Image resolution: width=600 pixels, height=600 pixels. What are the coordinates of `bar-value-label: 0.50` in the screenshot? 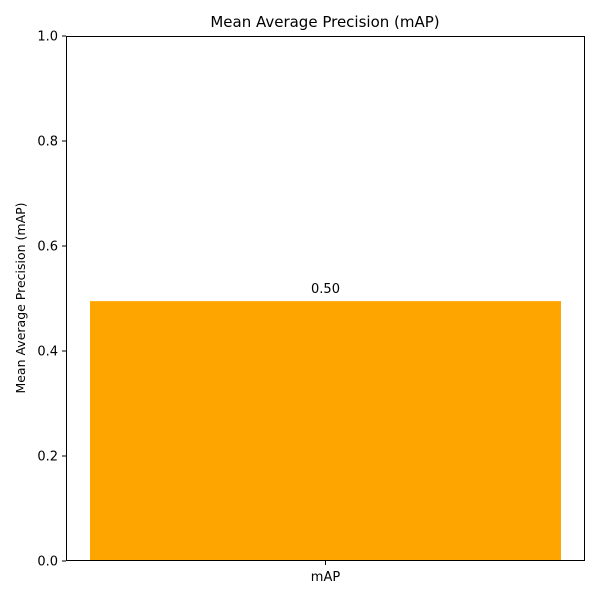 It's located at (325, 289).